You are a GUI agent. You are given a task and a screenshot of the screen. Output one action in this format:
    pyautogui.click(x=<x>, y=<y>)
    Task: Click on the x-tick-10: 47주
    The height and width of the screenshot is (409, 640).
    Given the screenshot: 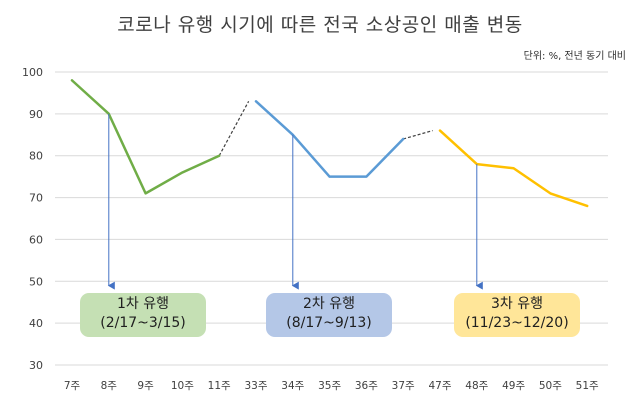 What is the action you would take?
    pyautogui.click(x=439, y=386)
    